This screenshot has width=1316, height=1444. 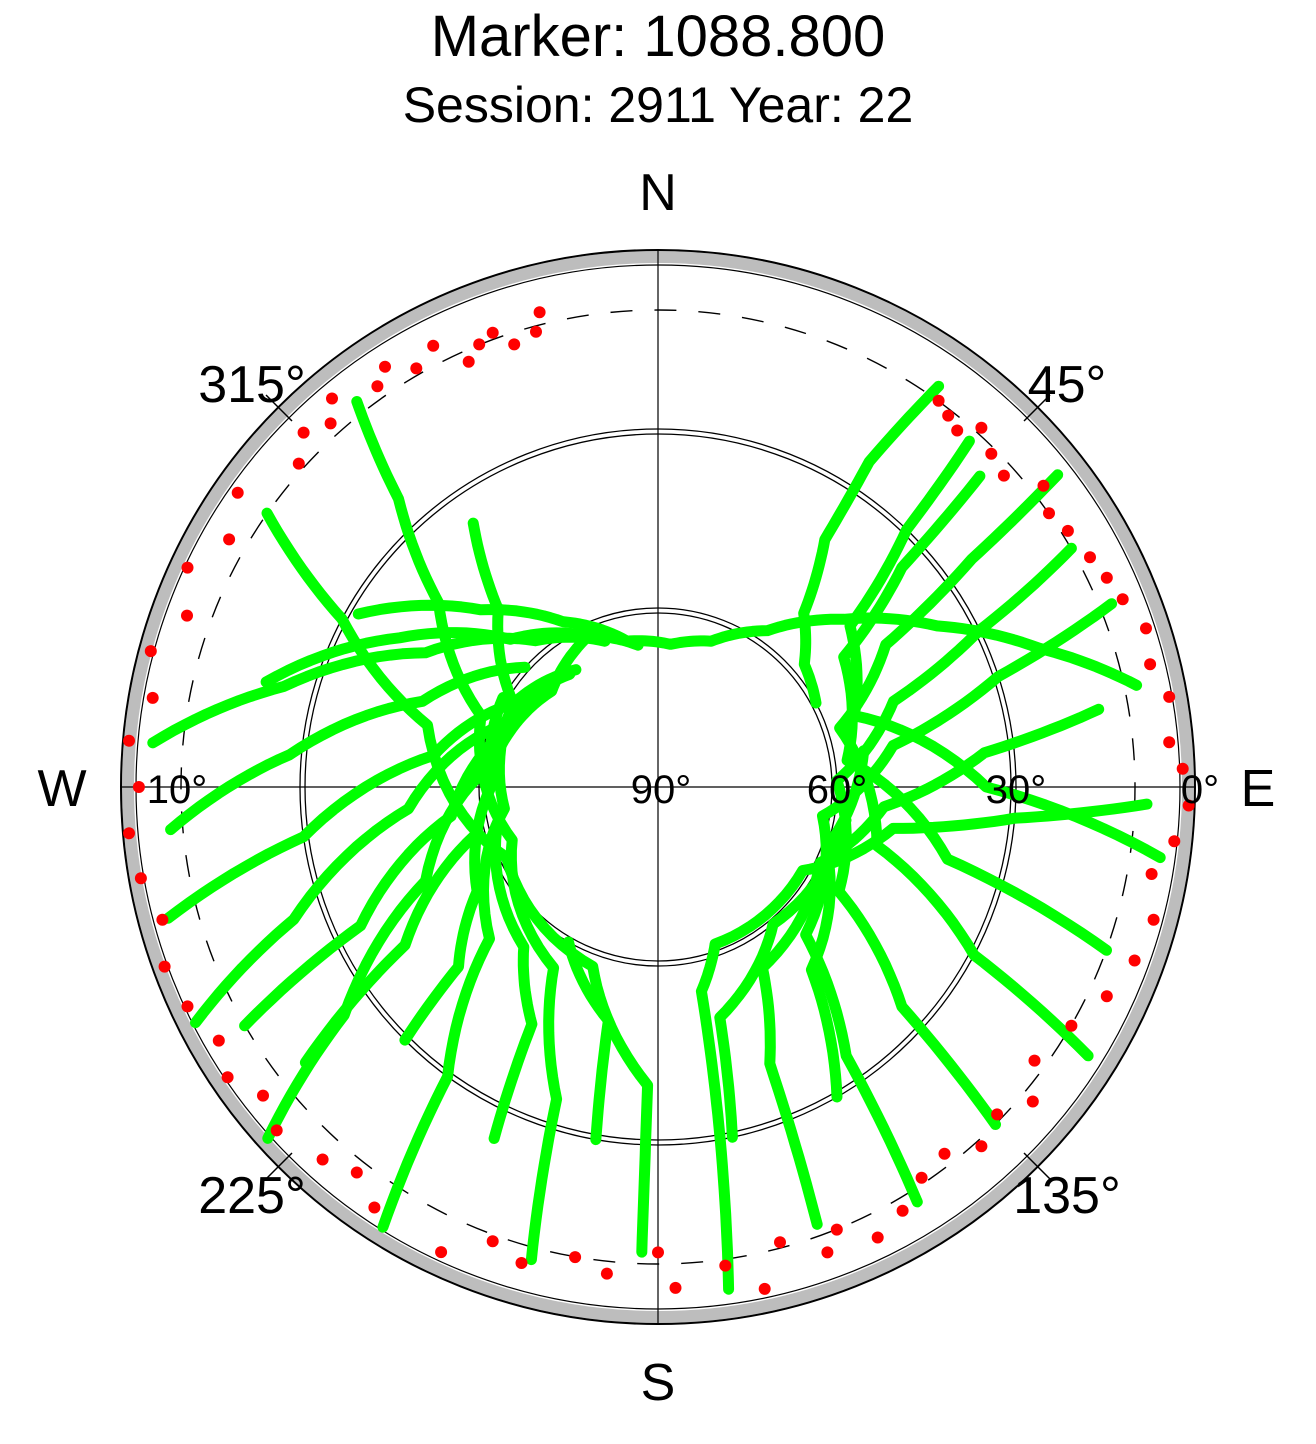 I want to click on cutoff-label: 10°, so click(x=177, y=790).